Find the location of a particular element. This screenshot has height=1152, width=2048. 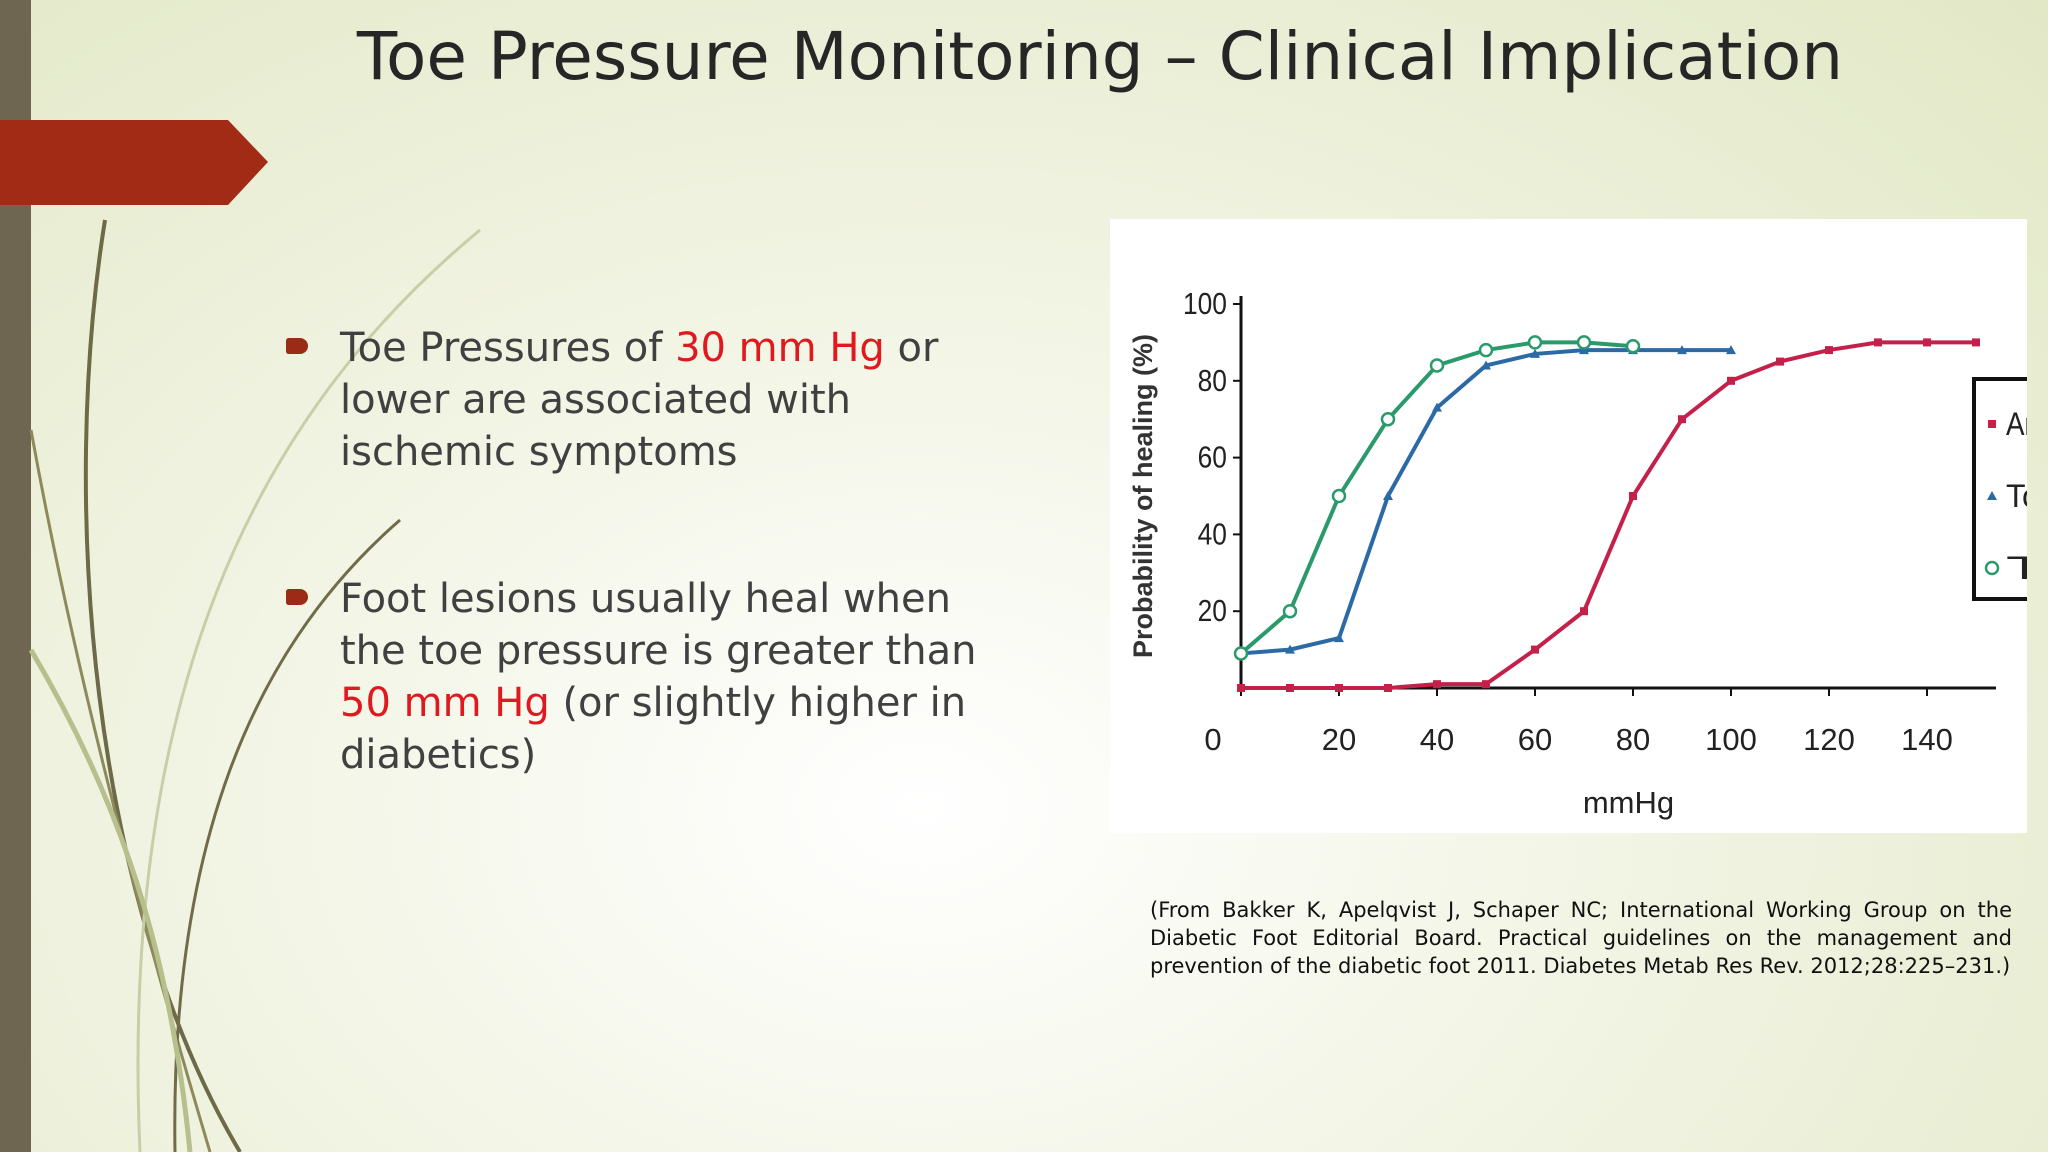

legend-label: Toe pressure is located at coordinates (2016, 496).